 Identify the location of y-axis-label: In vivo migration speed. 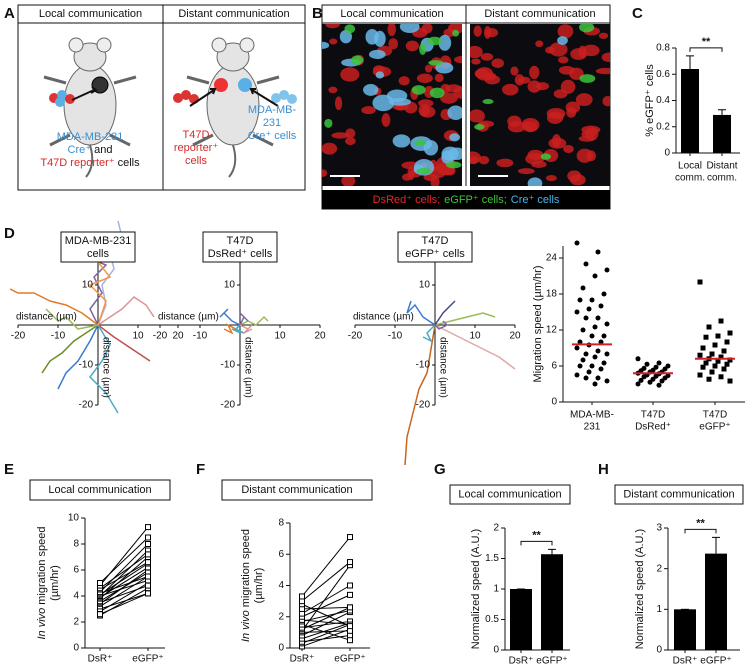
(42, 582).